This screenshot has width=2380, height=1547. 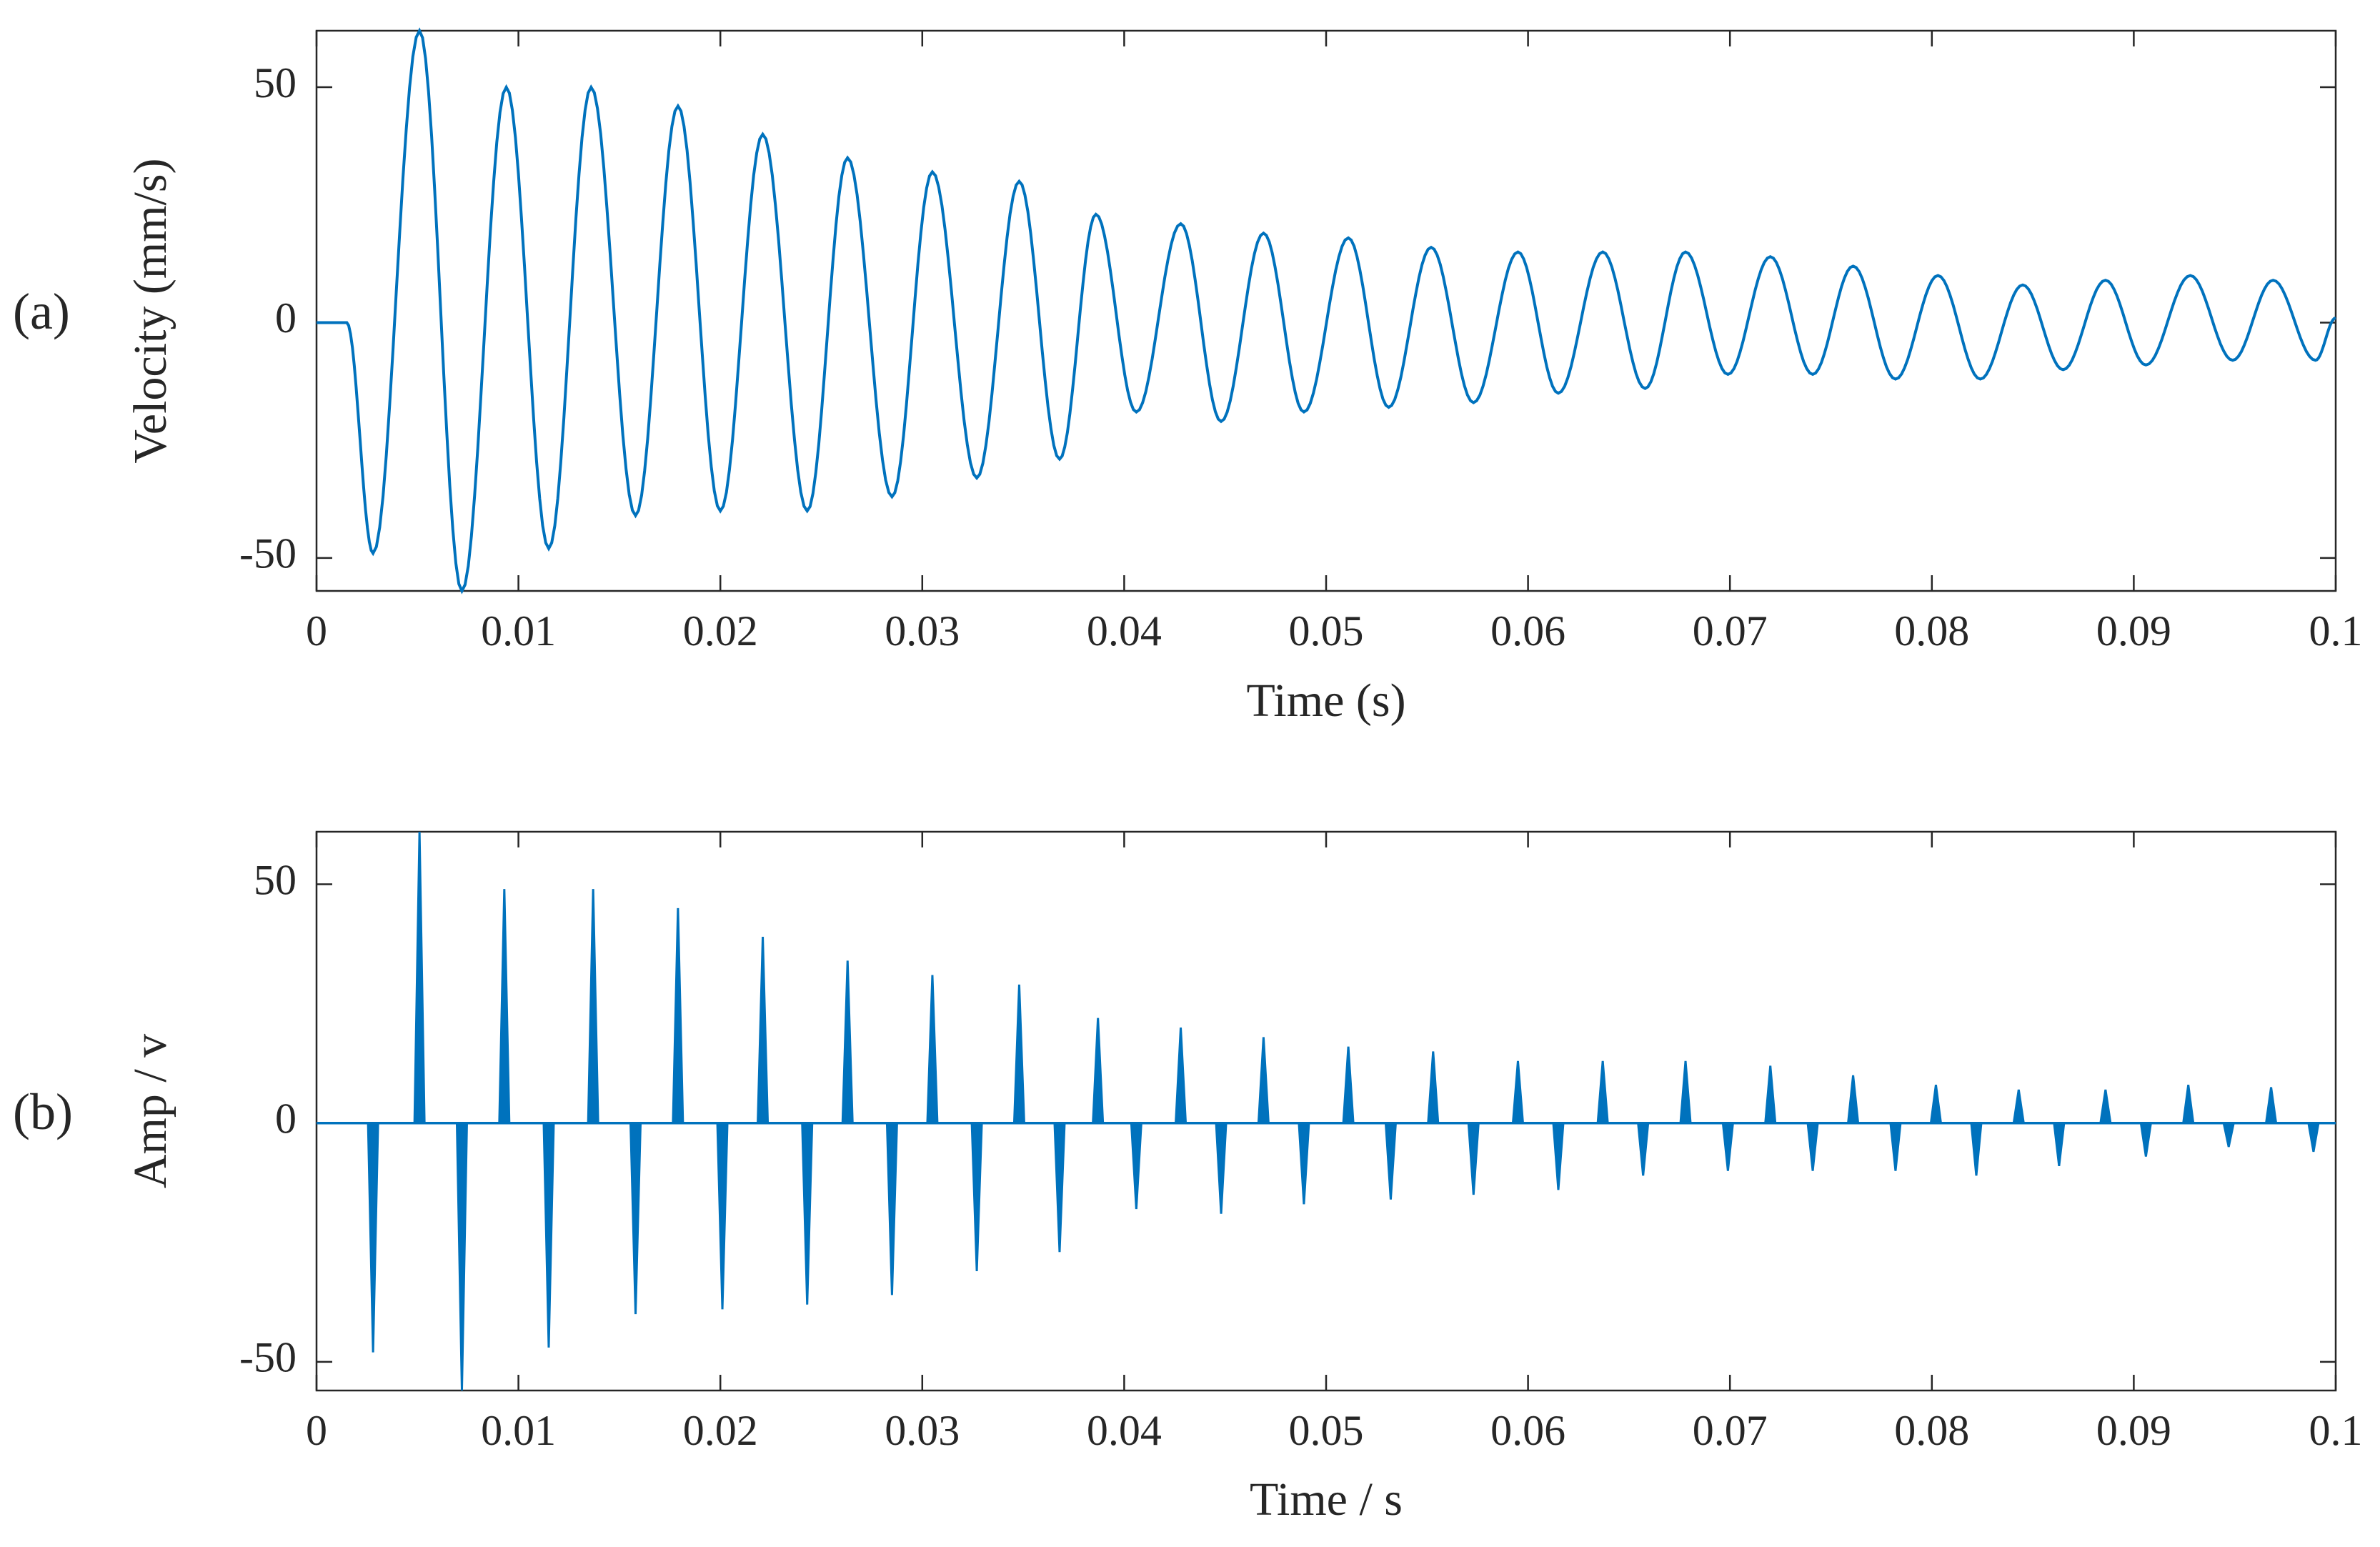 What do you see at coordinates (150, 310) in the screenshot?
I see `y-axis-label: Velocity (mm/s)` at bounding box center [150, 310].